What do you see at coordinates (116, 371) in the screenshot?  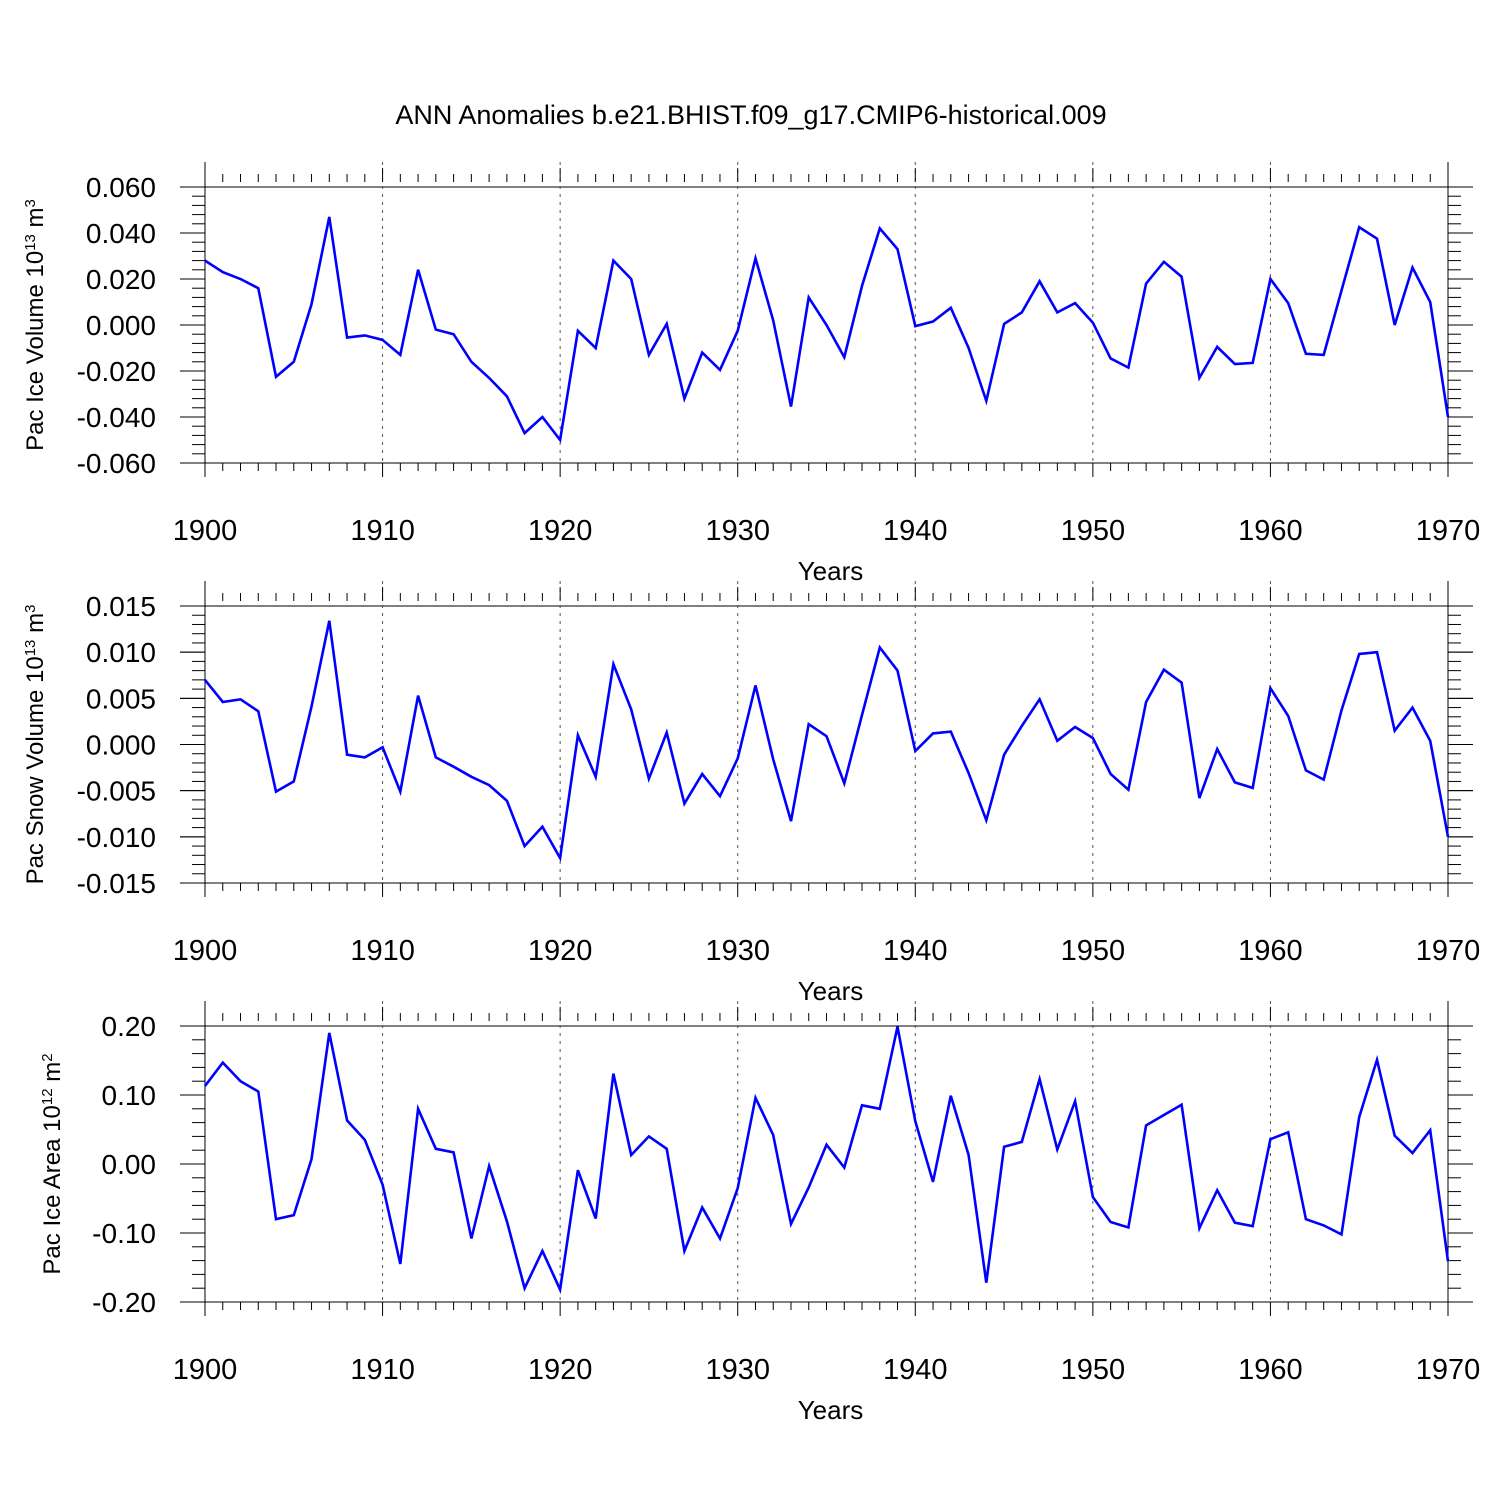 I see `y-tick-label: -0.020` at bounding box center [116, 371].